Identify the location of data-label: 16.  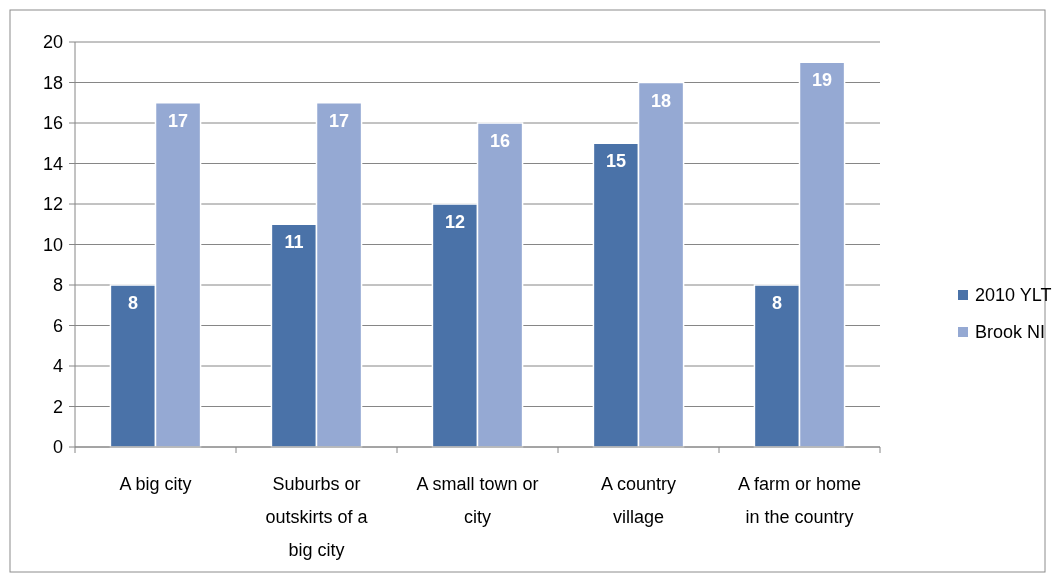
(500, 141).